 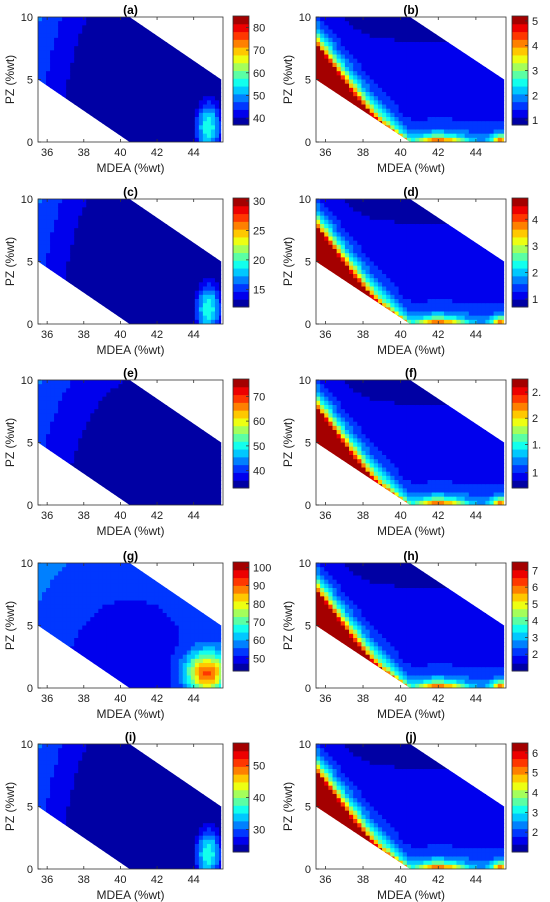 What do you see at coordinates (259, 605) in the screenshot?
I see `colorbar-tick-label: 80` at bounding box center [259, 605].